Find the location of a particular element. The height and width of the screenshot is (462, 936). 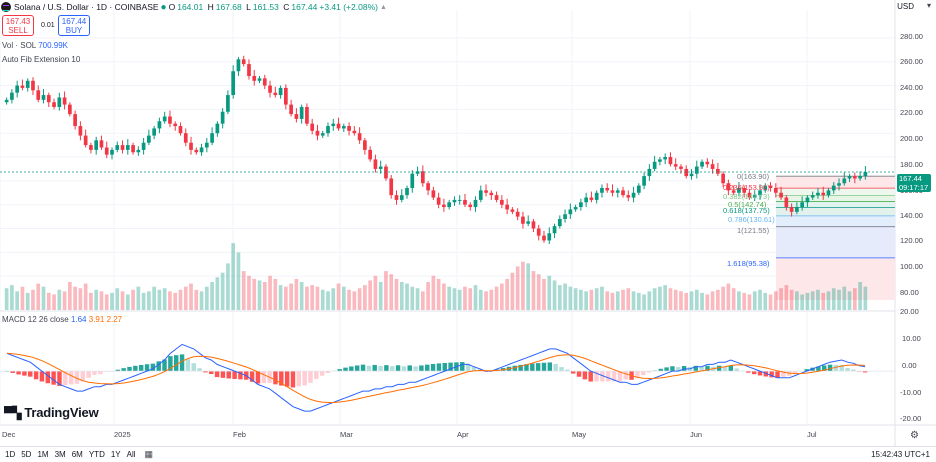

time-axis-label: Apr is located at coordinates (463, 434).